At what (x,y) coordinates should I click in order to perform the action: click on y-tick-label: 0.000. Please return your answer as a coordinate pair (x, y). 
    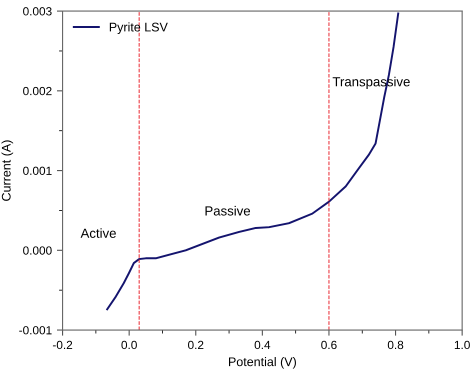
    Looking at the image, I should click on (37, 250).